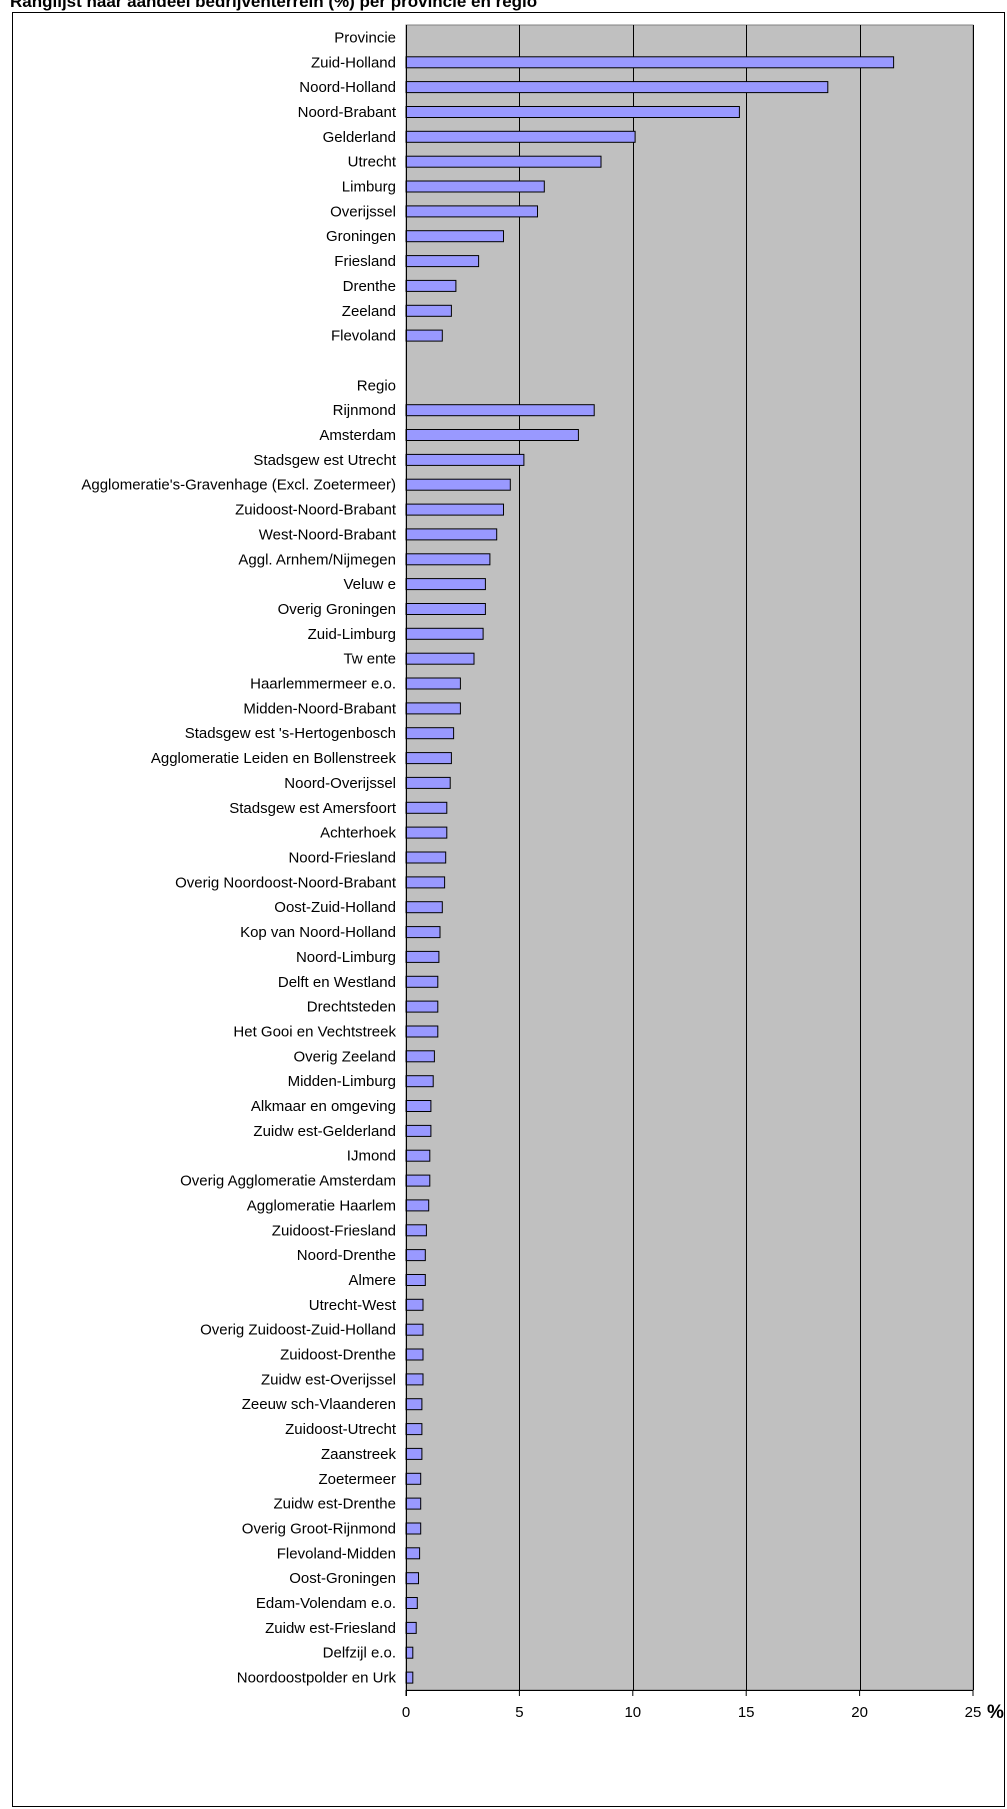 The width and height of the screenshot is (1007, 1809). Describe the element at coordinates (358, 833) in the screenshot. I see `category-label: Achterhoek` at that location.